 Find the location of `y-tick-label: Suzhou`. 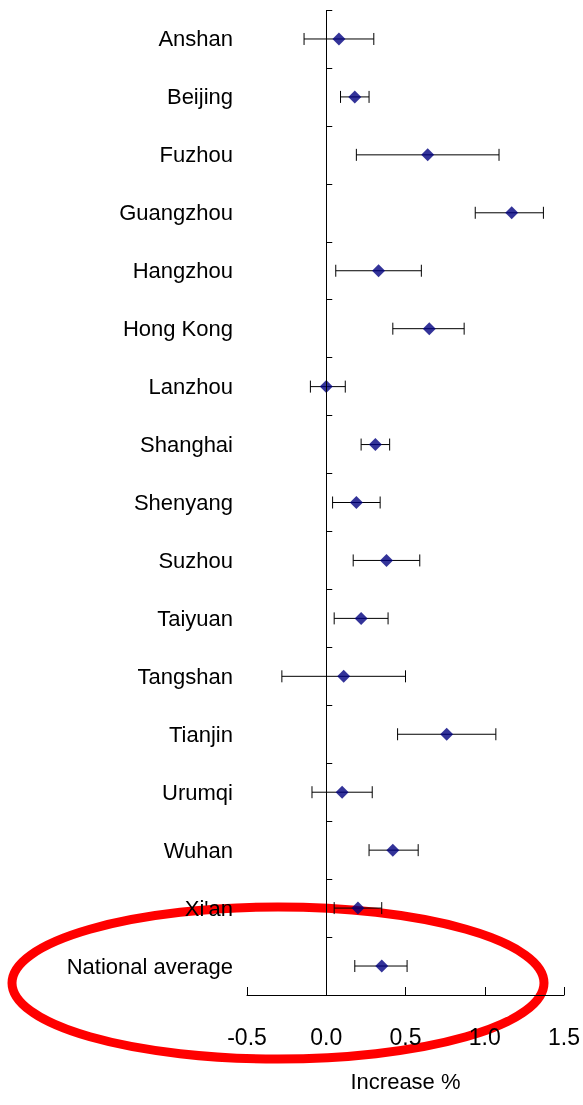

y-tick-label: Suzhou is located at coordinates (195, 560).